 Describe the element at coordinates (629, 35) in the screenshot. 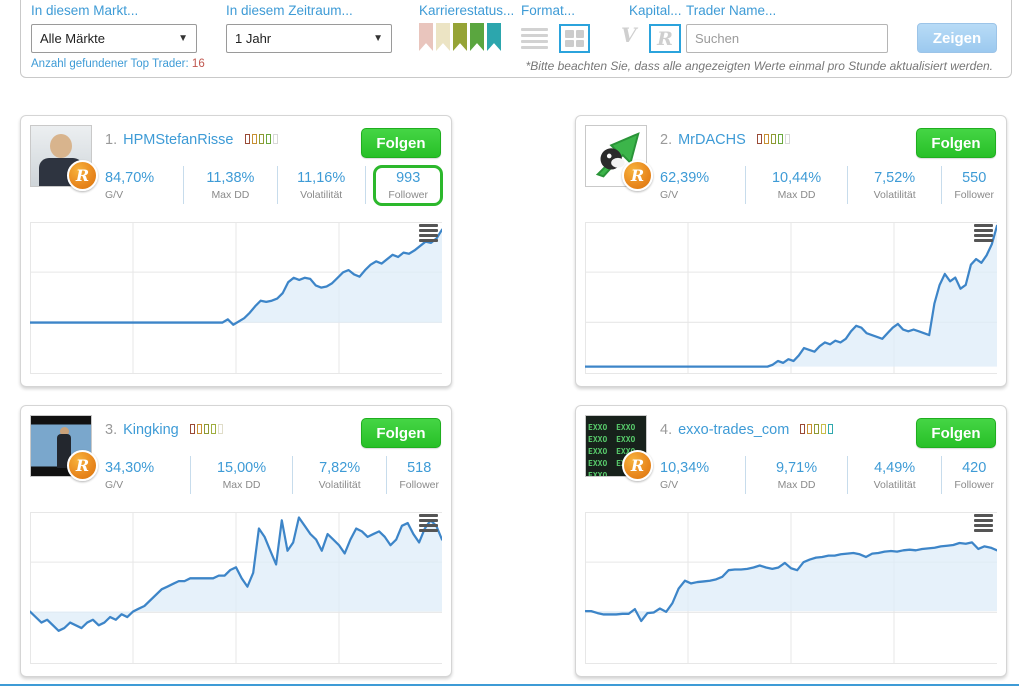

I see `kapital-v-icon: V` at that location.